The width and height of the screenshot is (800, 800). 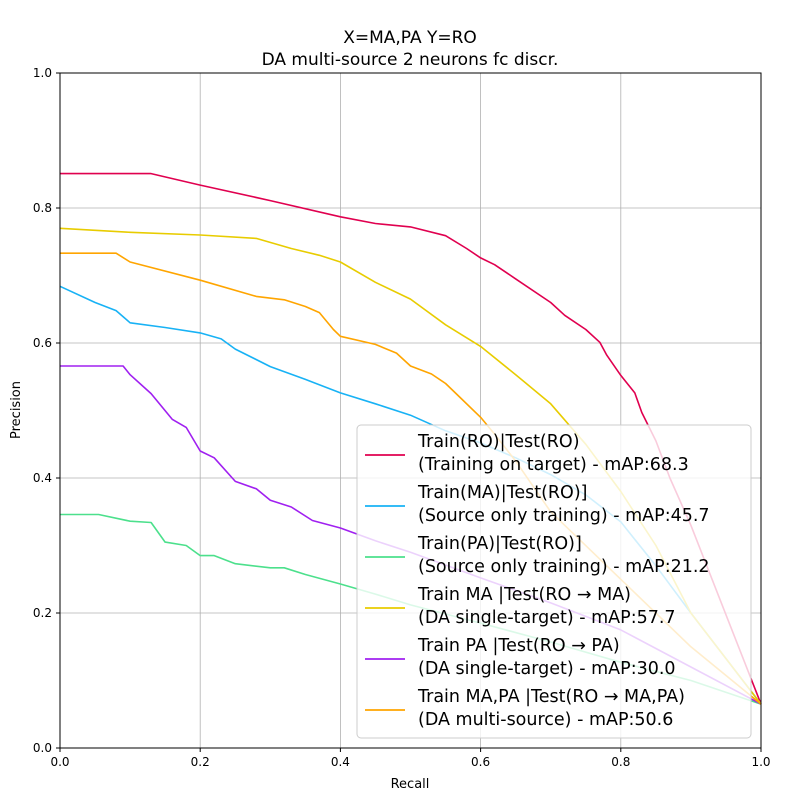 I want to click on y-tick-label: 0.0, so click(x=42, y=748).